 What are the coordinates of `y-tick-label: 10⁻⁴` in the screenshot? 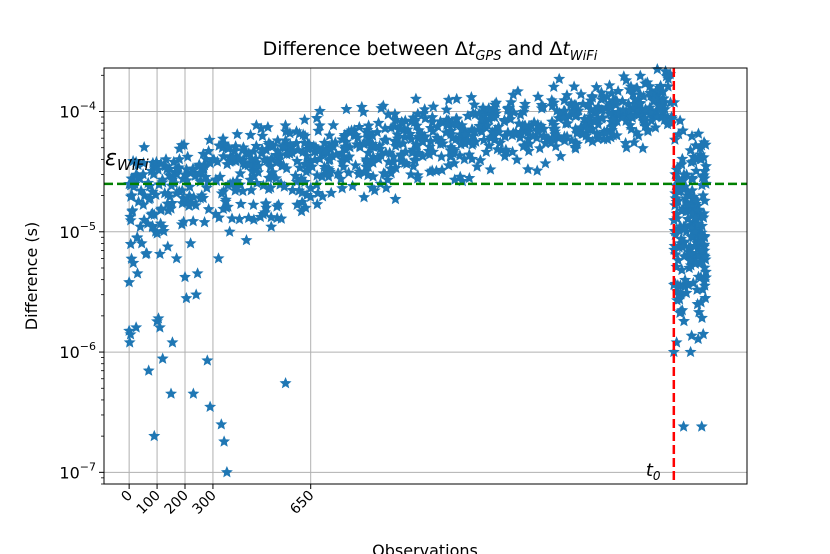 It's located at (77, 111).